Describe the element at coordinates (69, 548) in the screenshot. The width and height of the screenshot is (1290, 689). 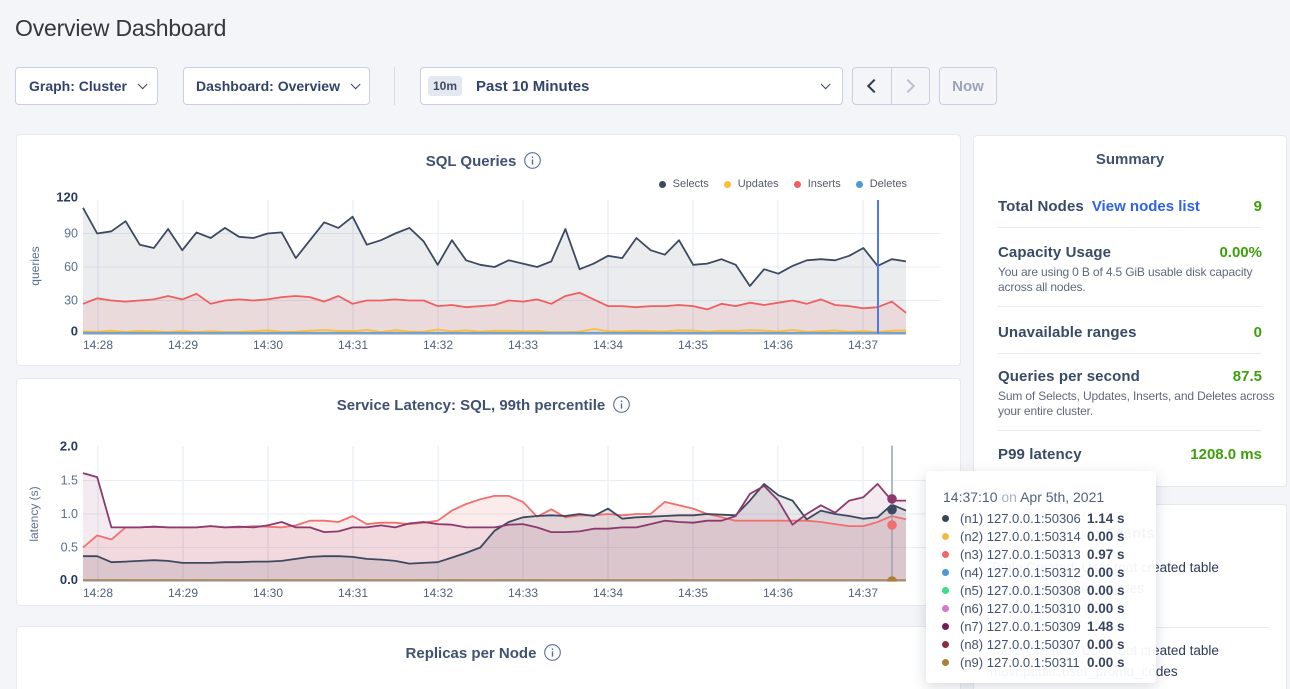
I see `svg-text: 0.5` at that location.